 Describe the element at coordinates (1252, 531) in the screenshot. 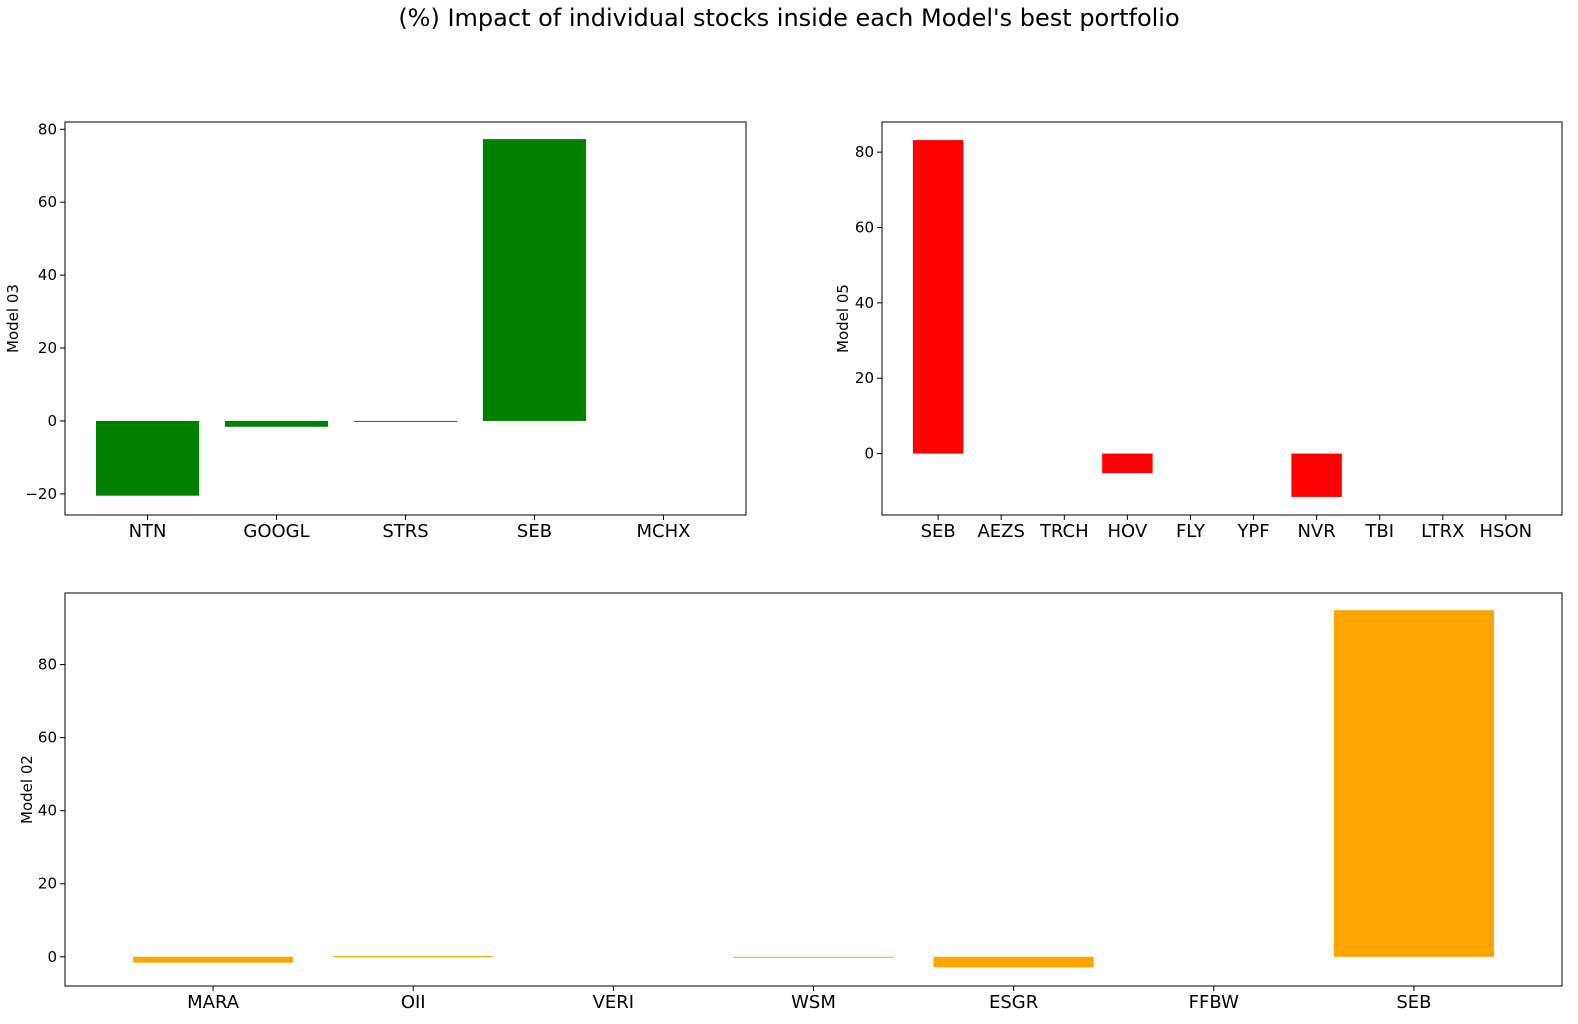

I see `x-tick-label-ypf: YPF` at that location.